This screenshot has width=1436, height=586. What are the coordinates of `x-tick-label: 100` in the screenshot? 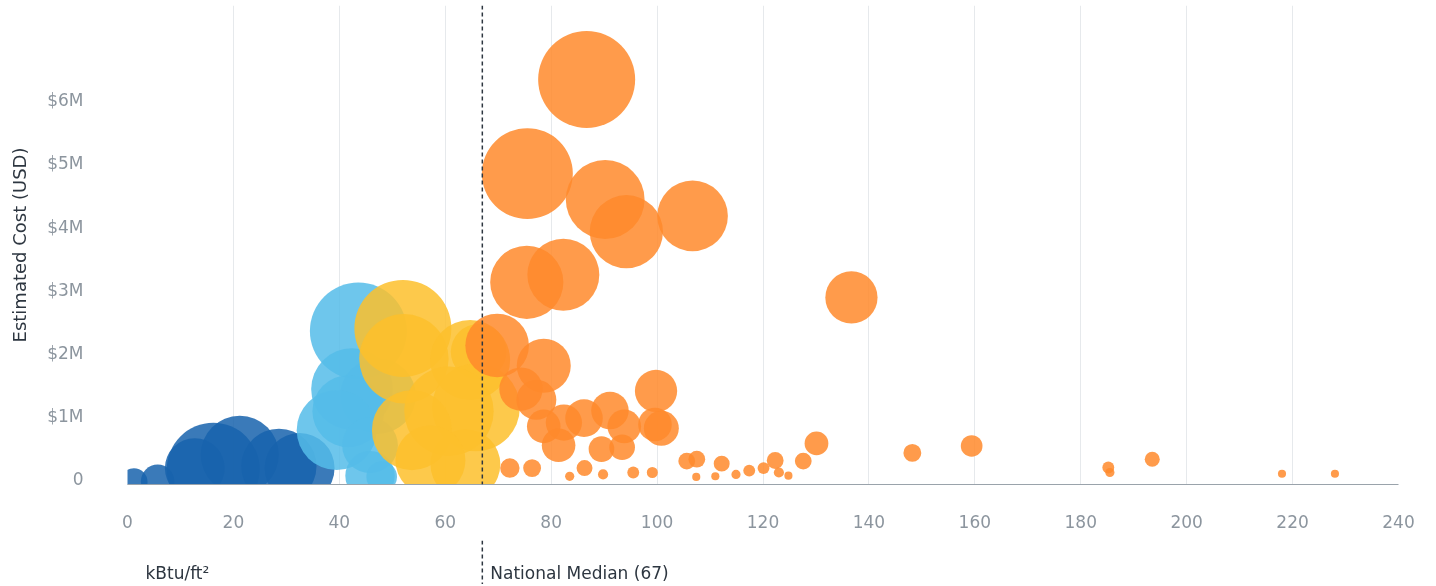 It's located at (657, 521).